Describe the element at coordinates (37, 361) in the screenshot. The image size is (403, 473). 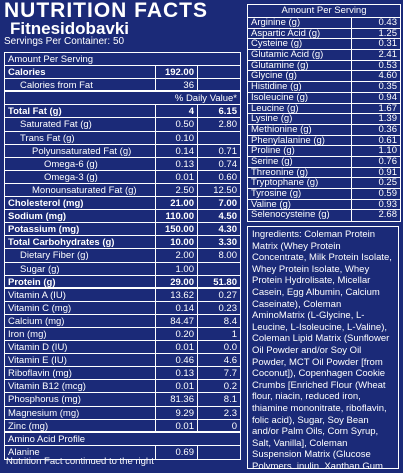
I see `nutrient-label: Vitamin E (IU)` at that location.